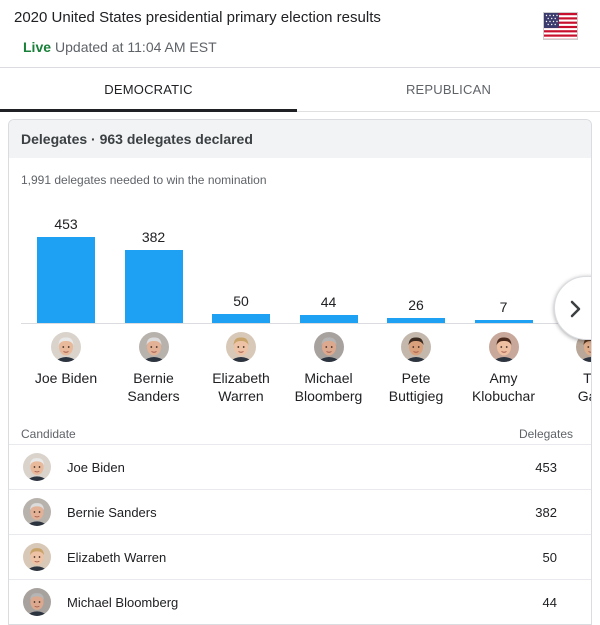 Image resolution: width=600 pixels, height=625 pixels. I want to click on row-candidate-name: Elizabeth Warren, so click(117, 557).